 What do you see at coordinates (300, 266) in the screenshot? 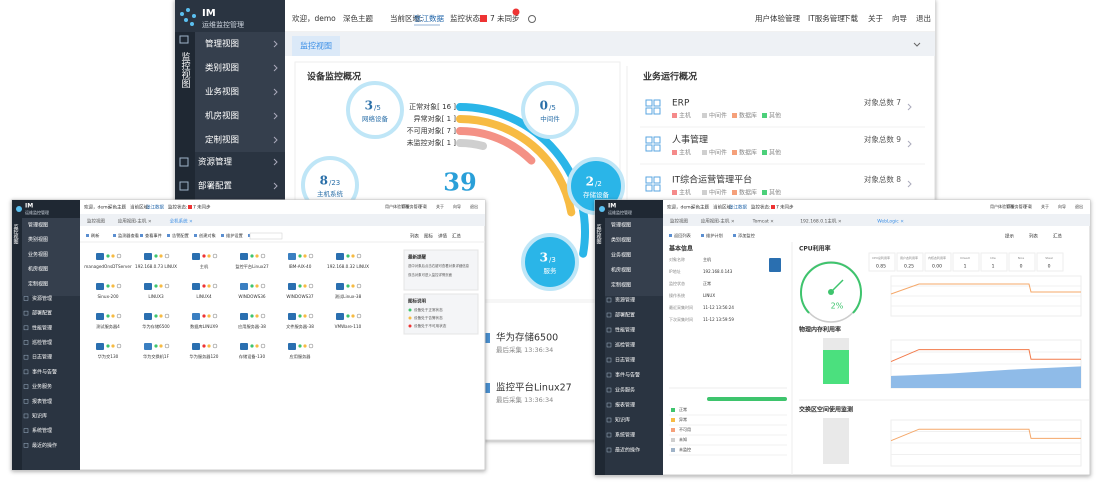
I see `device-label: IBM-AIX-40` at bounding box center [300, 266].